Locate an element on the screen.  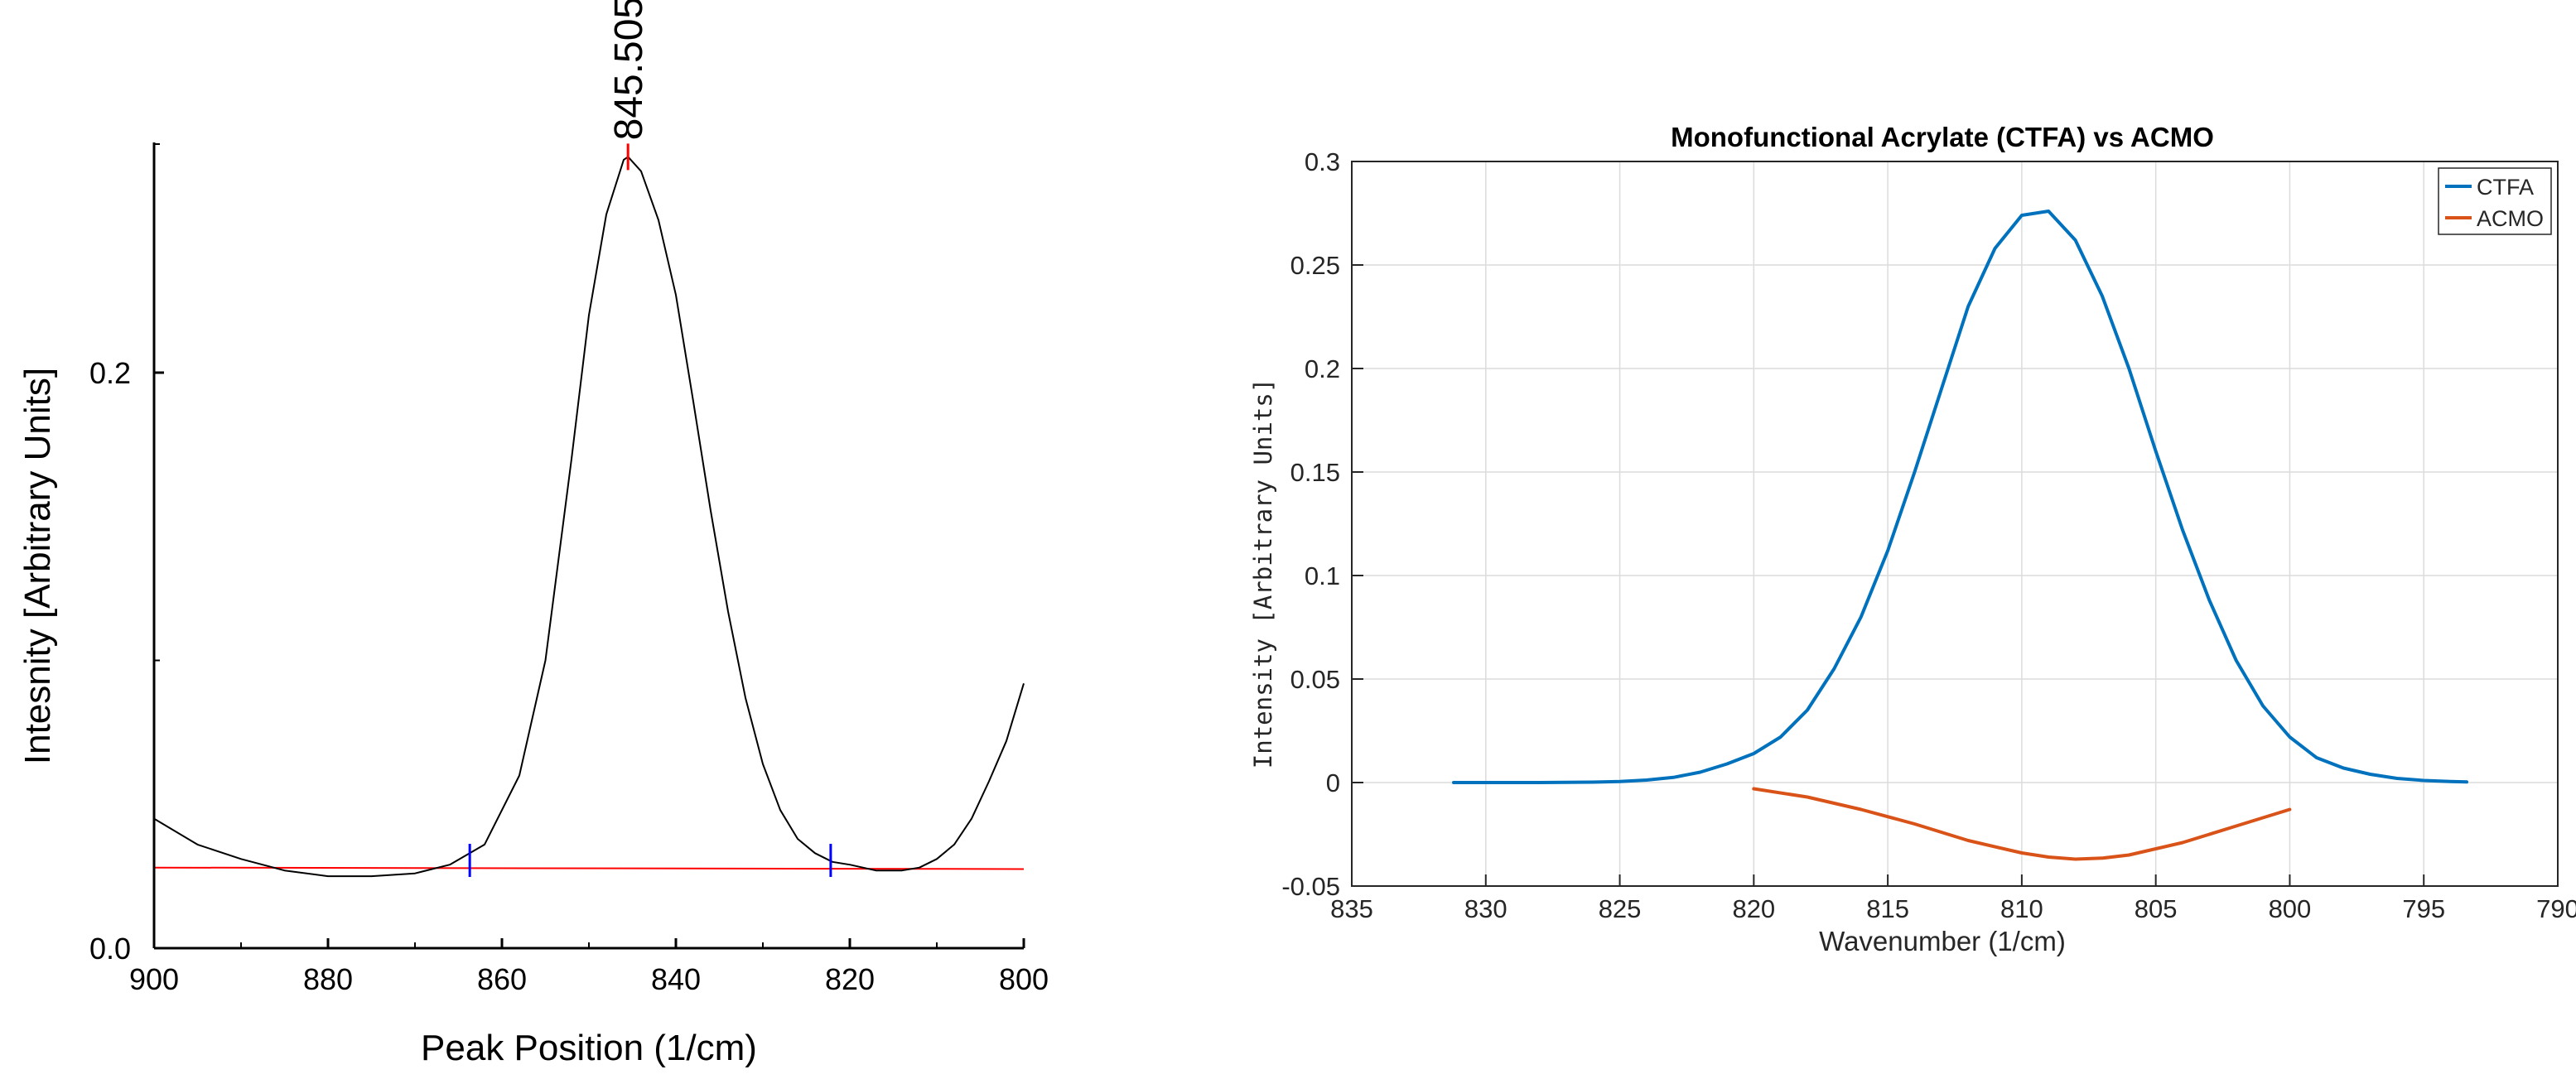
chart2-y-tick-label: -0.05 is located at coordinates (1310, 886).